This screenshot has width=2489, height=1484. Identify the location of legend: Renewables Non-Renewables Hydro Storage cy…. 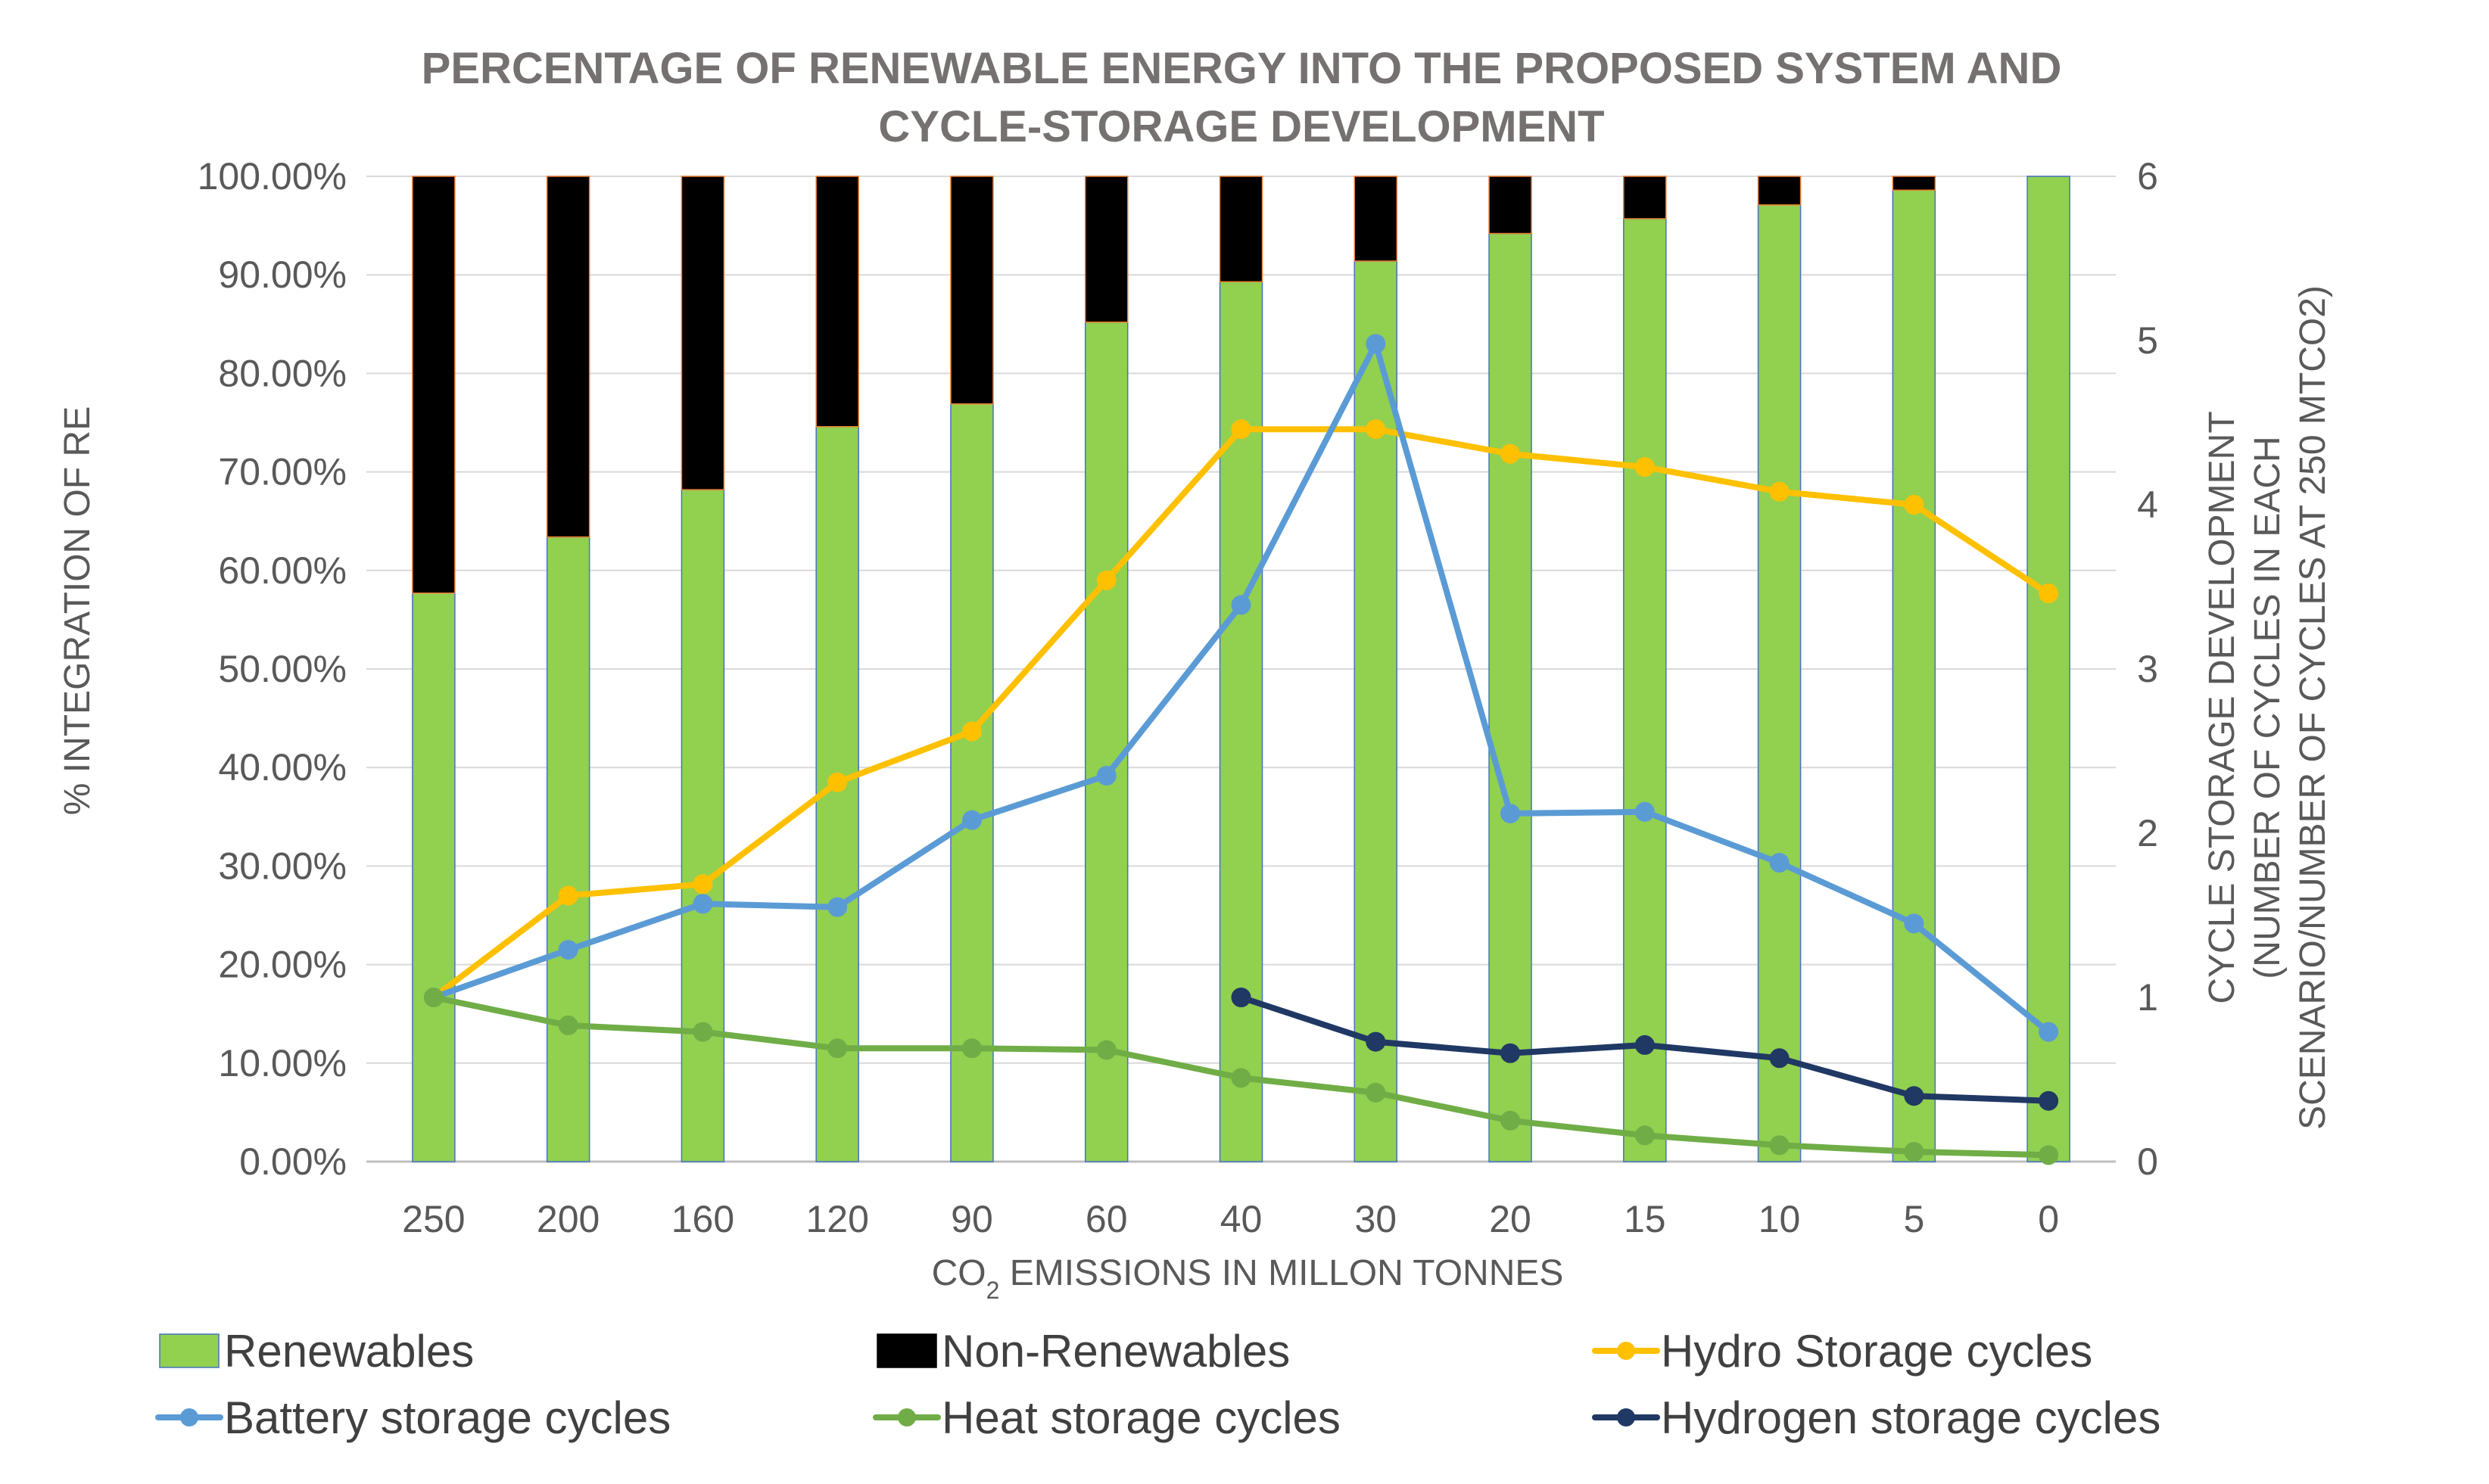
(1157, 1384).